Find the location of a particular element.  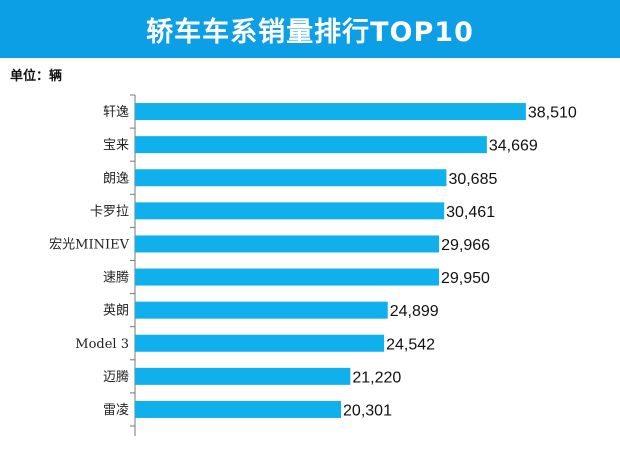

title-banner: 轿车车系销量排行TOP10 is located at coordinates (310, 29).